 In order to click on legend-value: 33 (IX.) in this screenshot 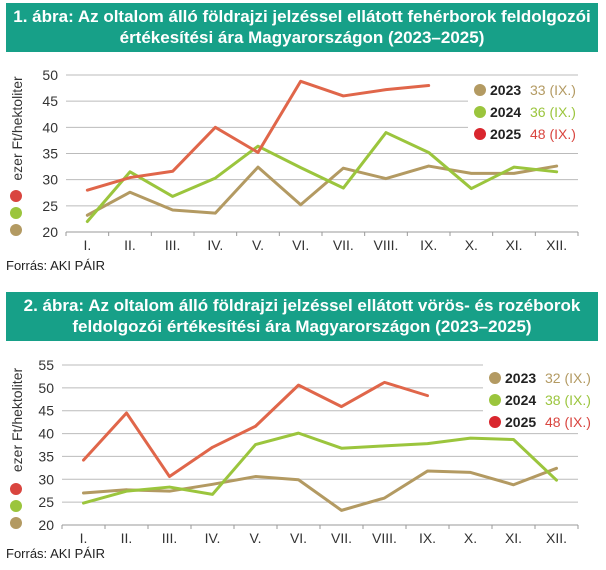, I will do `click(553, 90)`.